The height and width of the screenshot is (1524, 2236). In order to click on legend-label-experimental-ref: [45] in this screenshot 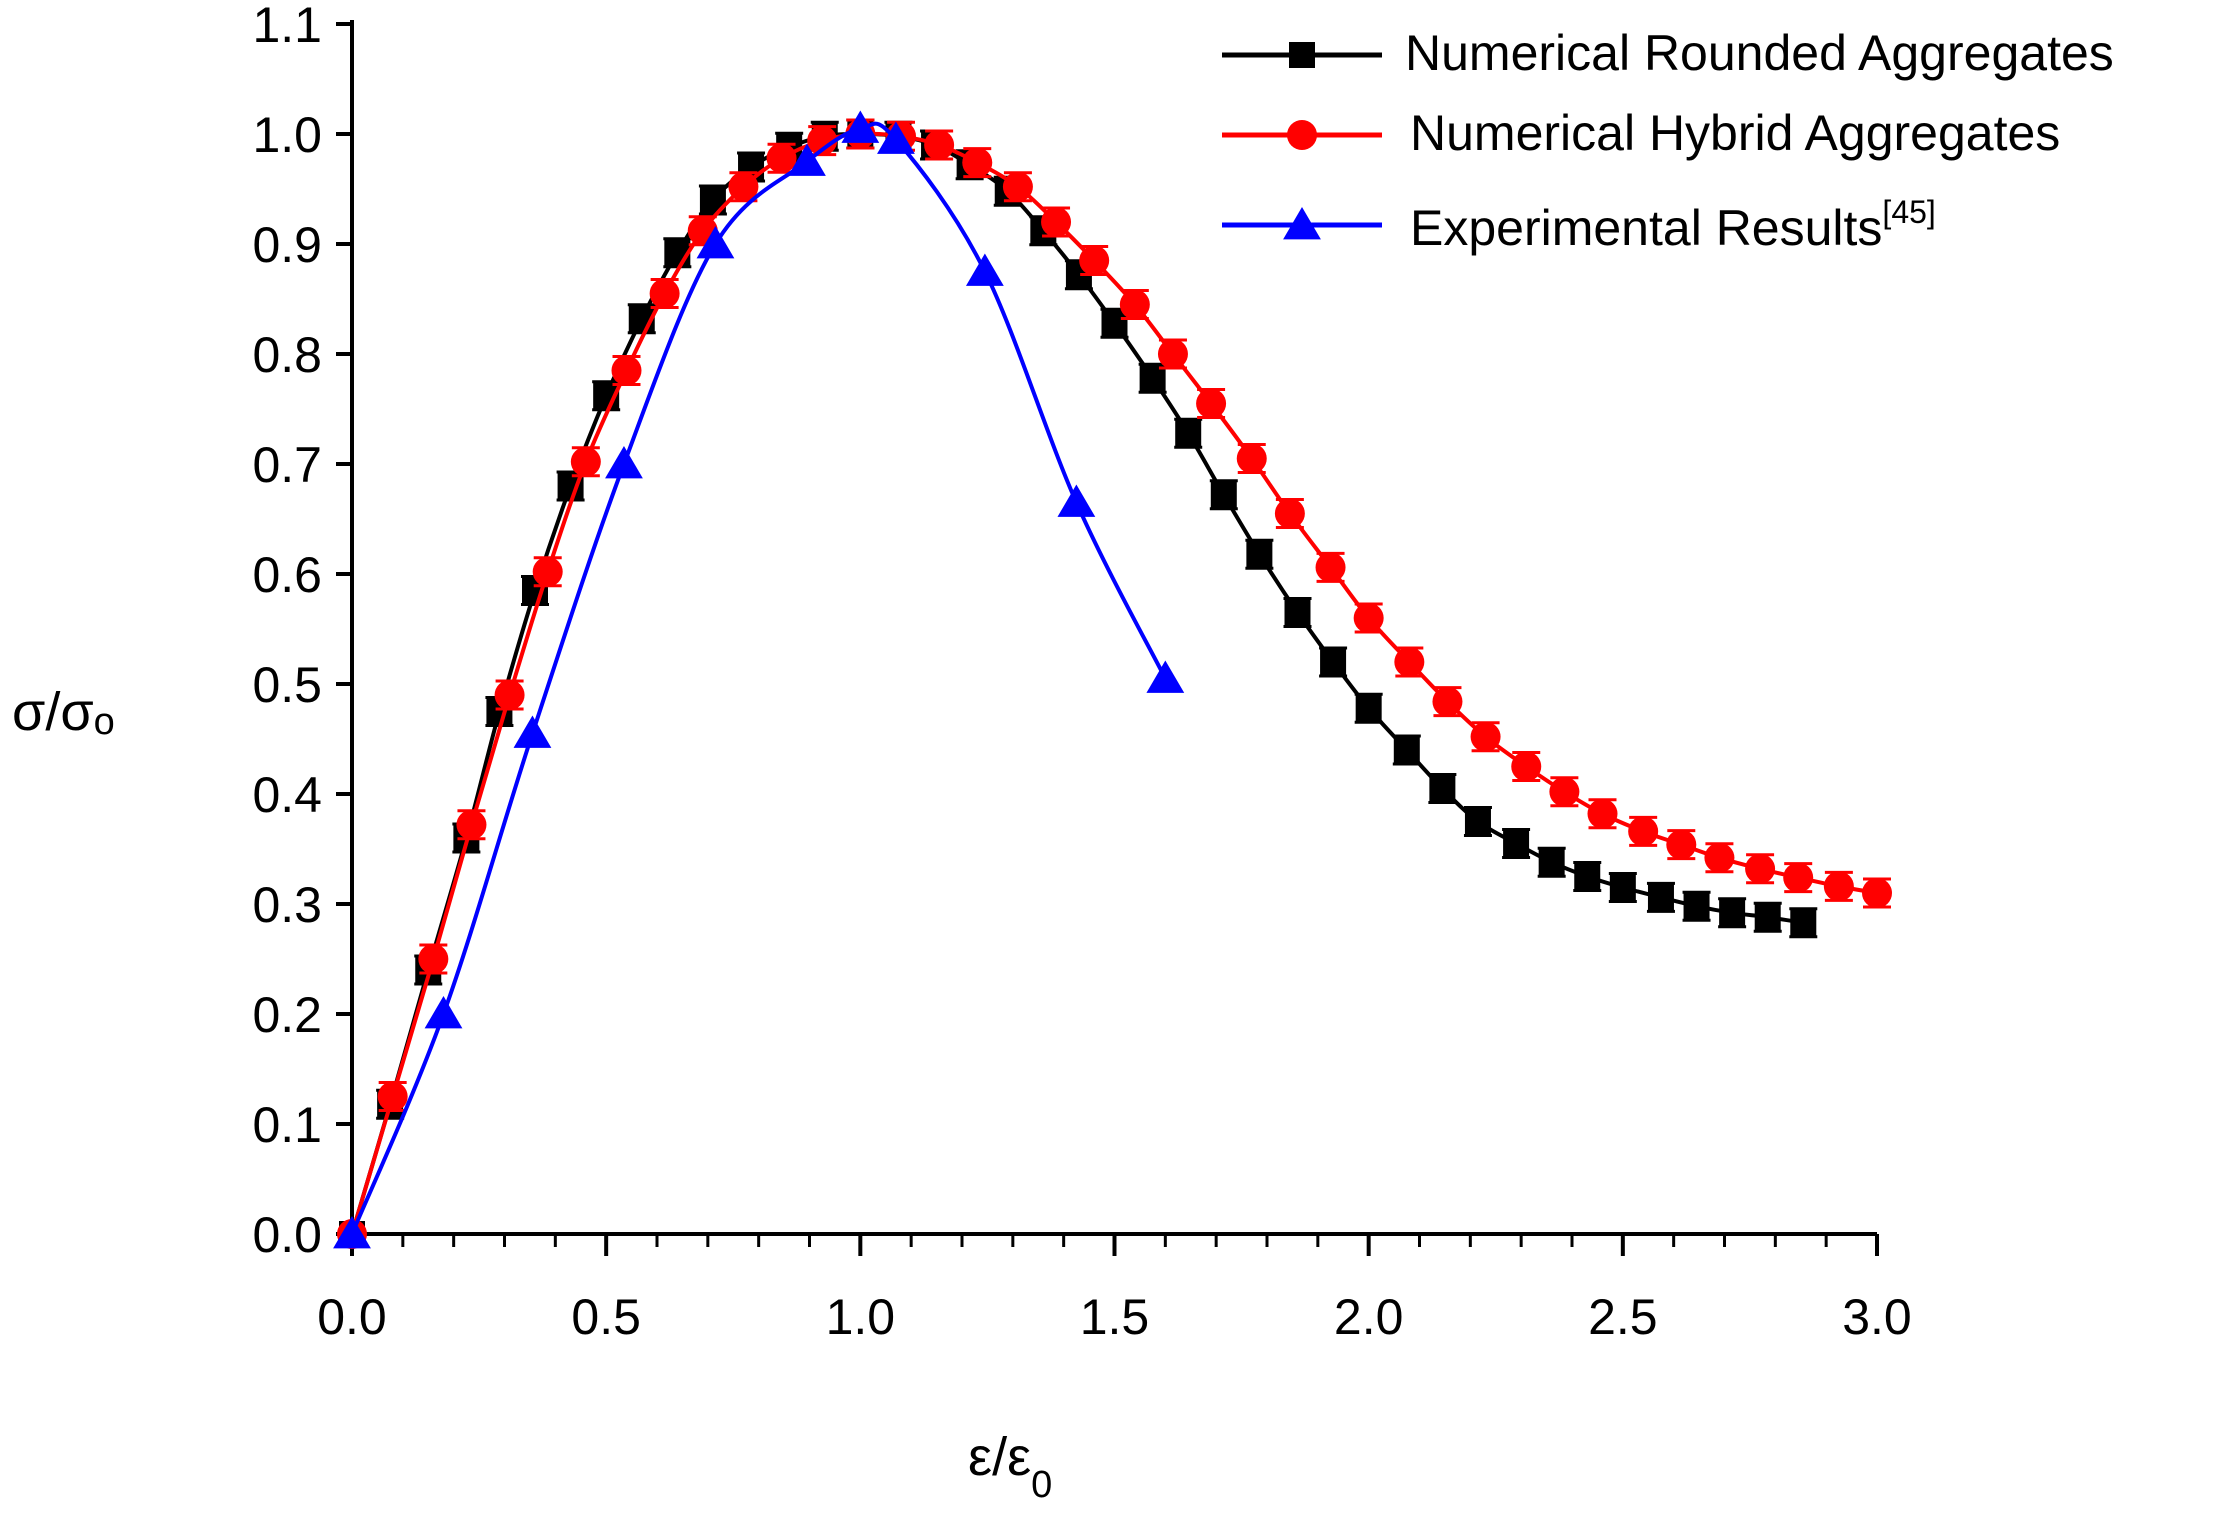, I will do `click(1908, 212)`.